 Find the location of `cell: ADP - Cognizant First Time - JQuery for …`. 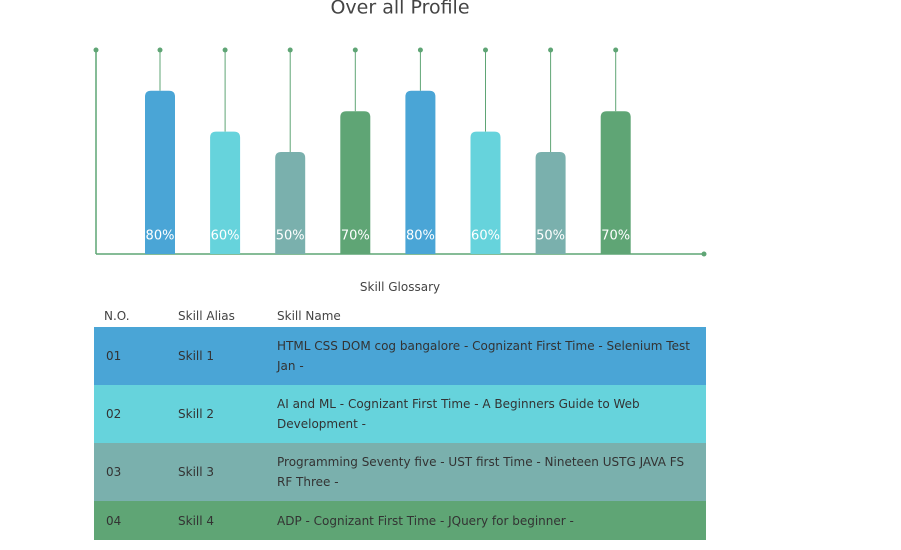

cell: ADP - Cognizant First Time - JQuery for … is located at coordinates (425, 520).